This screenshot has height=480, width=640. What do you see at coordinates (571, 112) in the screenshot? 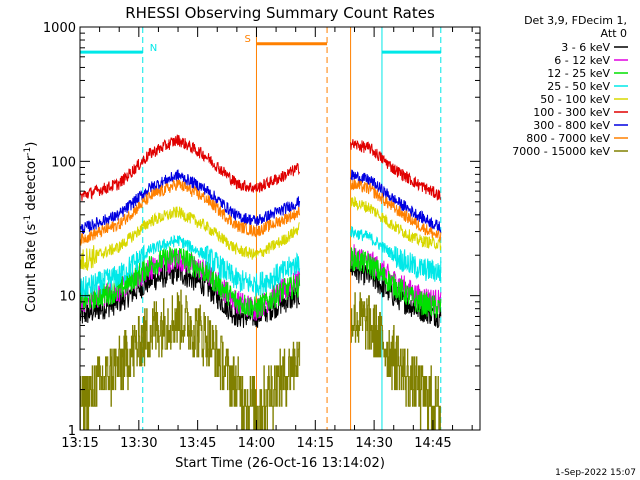
I see `legend-label-5: 100 - 300 keV` at bounding box center [571, 112].